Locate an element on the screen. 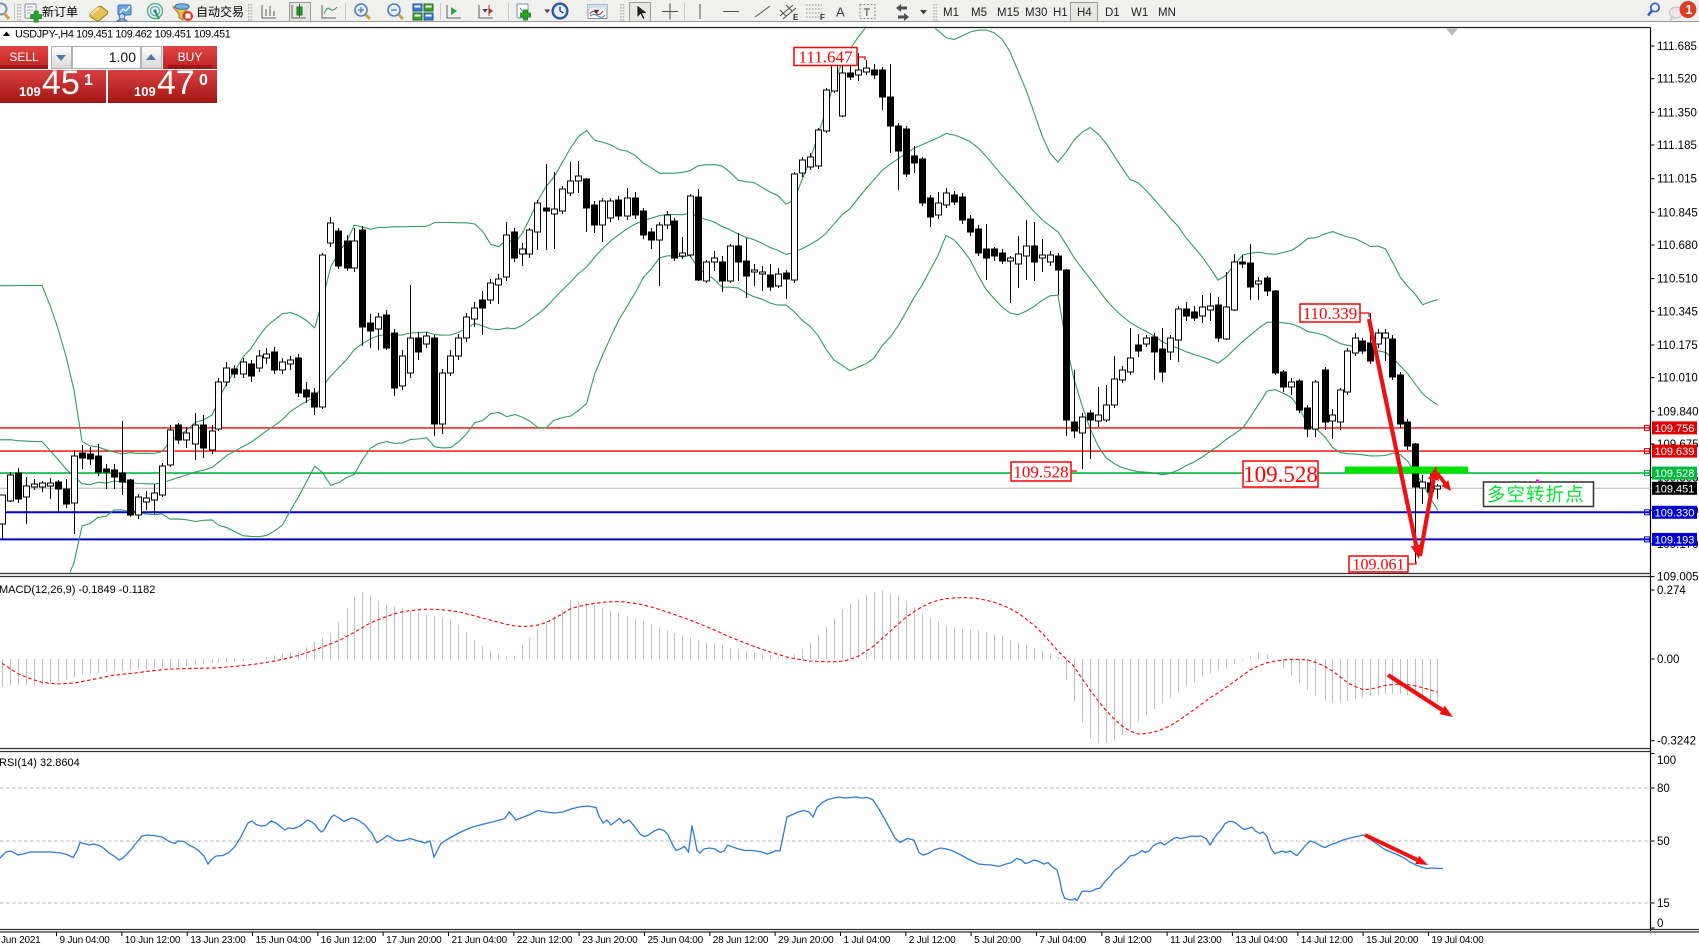 The height and width of the screenshot is (945, 1699). svg-text: MACD(12,26,9) -0.1849 -0.1182 is located at coordinates (77, 590).